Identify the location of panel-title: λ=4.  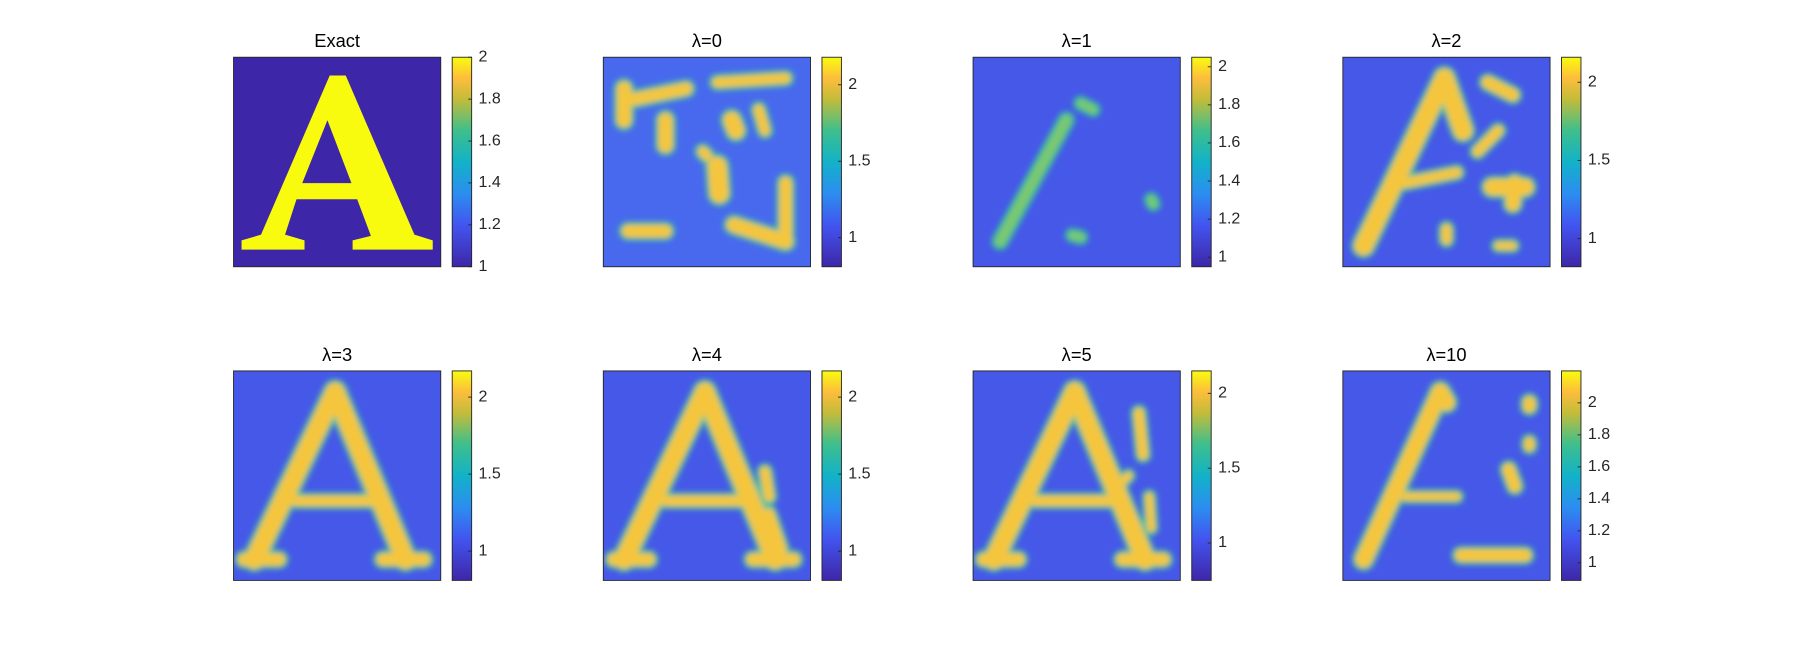
(707, 354).